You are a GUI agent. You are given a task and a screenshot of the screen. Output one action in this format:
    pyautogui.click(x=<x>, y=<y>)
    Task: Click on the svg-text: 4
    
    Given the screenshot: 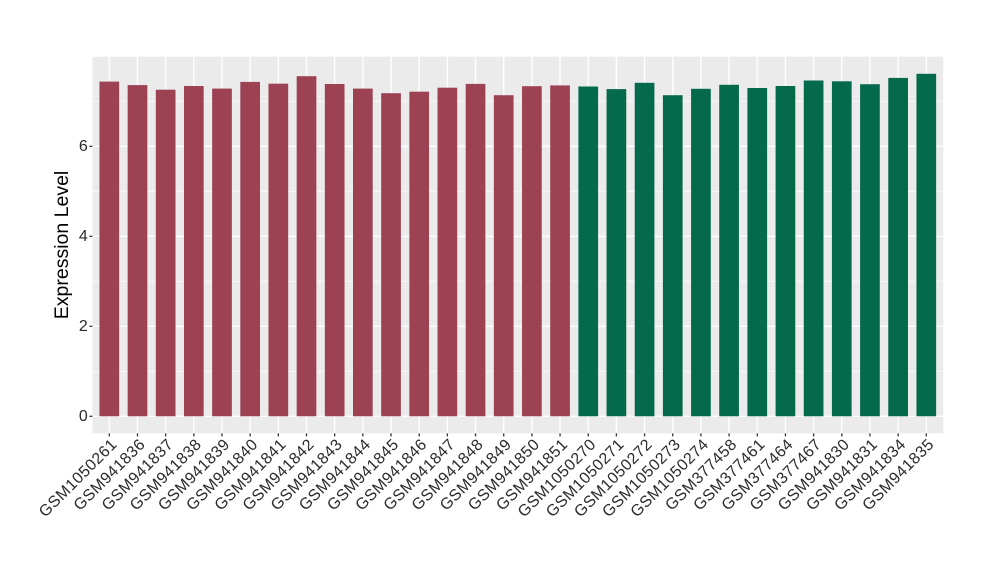 What is the action you would take?
    pyautogui.click(x=83, y=236)
    